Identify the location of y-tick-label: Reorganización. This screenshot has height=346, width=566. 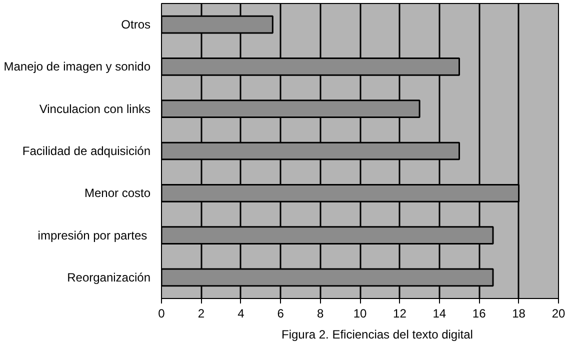
(109, 277).